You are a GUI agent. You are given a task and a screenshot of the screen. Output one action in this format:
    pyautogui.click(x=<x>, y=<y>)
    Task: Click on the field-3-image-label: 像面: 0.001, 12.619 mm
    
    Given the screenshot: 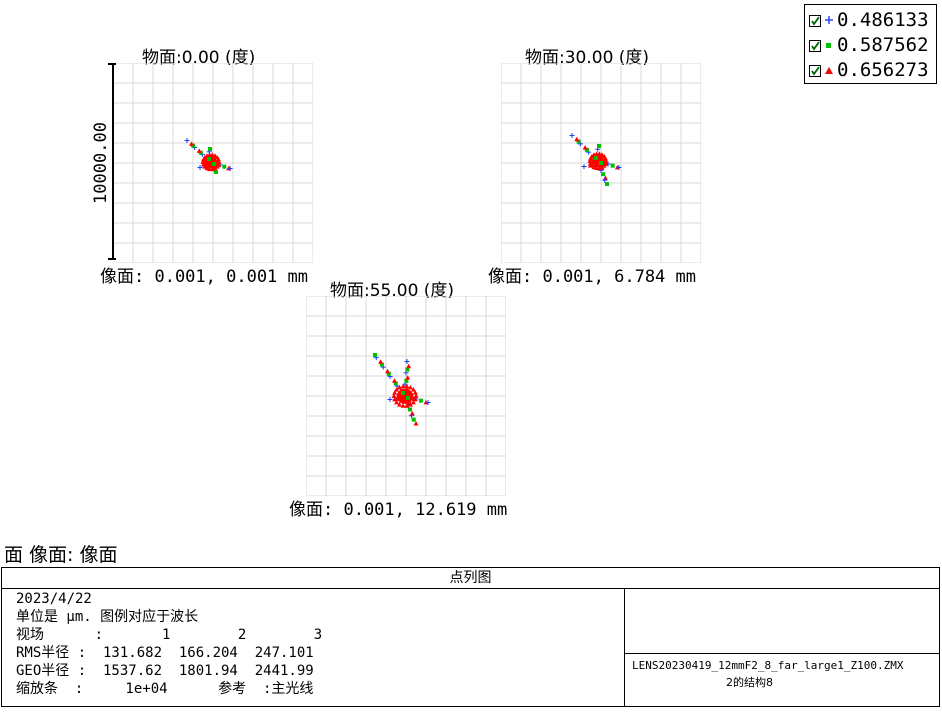 What is the action you would take?
    pyautogui.click(x=398, y=510)
    